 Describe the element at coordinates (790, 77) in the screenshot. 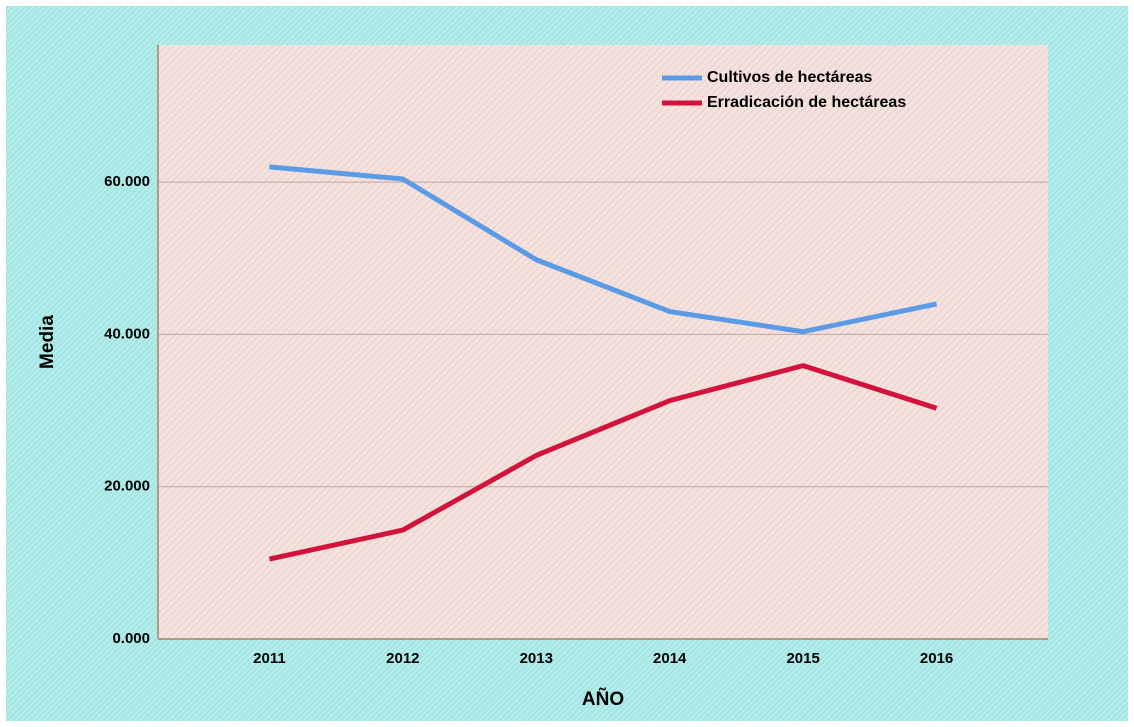

I see `legend-label: Cultivos de hectáreas` at that location.